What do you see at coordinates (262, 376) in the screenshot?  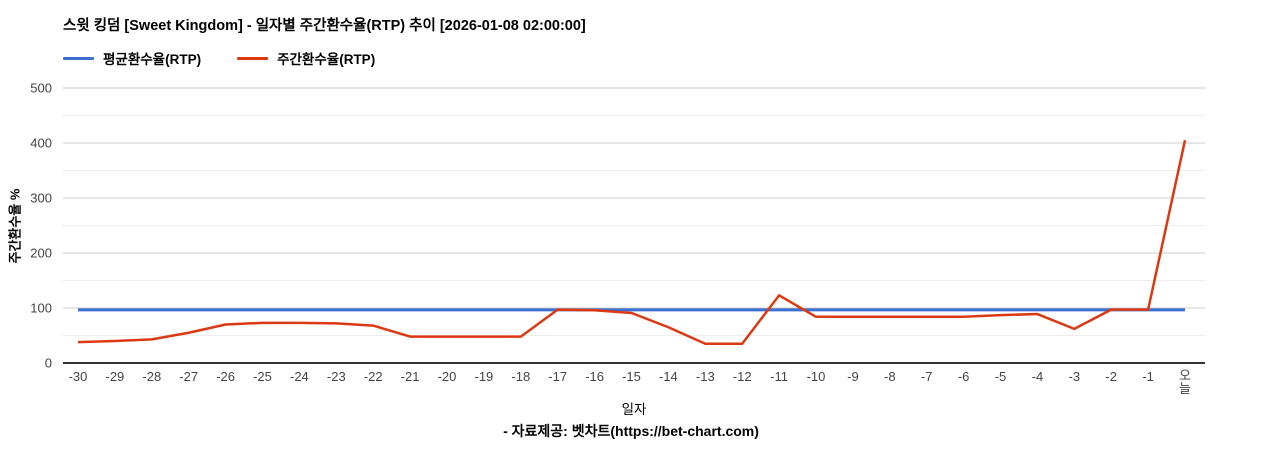 I see `x-tick-label: -25` at bounding box center [262, 376].